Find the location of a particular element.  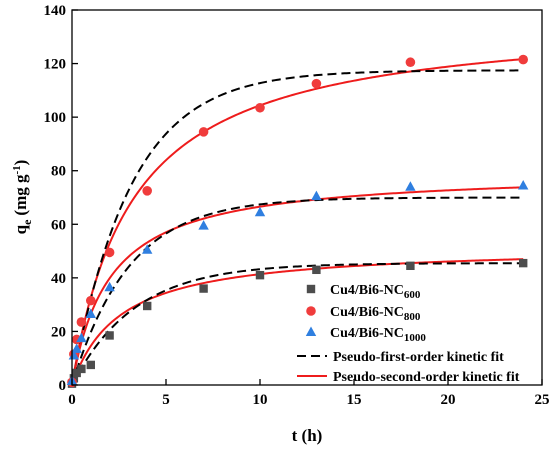

y-axis-title-close: ) is located at coordinates (20, 163).